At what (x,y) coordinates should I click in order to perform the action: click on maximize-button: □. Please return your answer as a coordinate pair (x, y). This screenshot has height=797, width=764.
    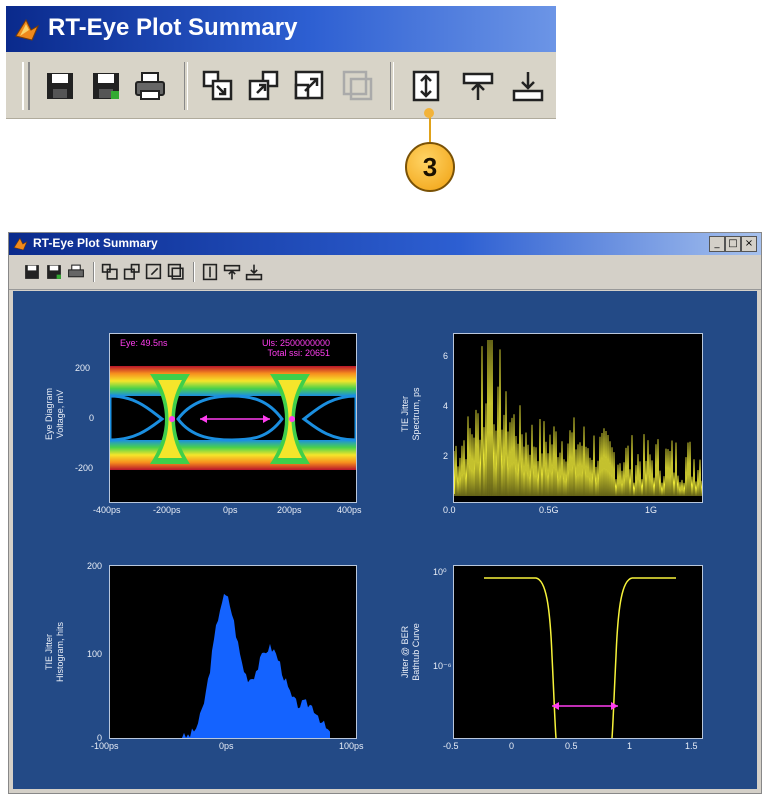
    Looking at the image, I should click on (733, 244).